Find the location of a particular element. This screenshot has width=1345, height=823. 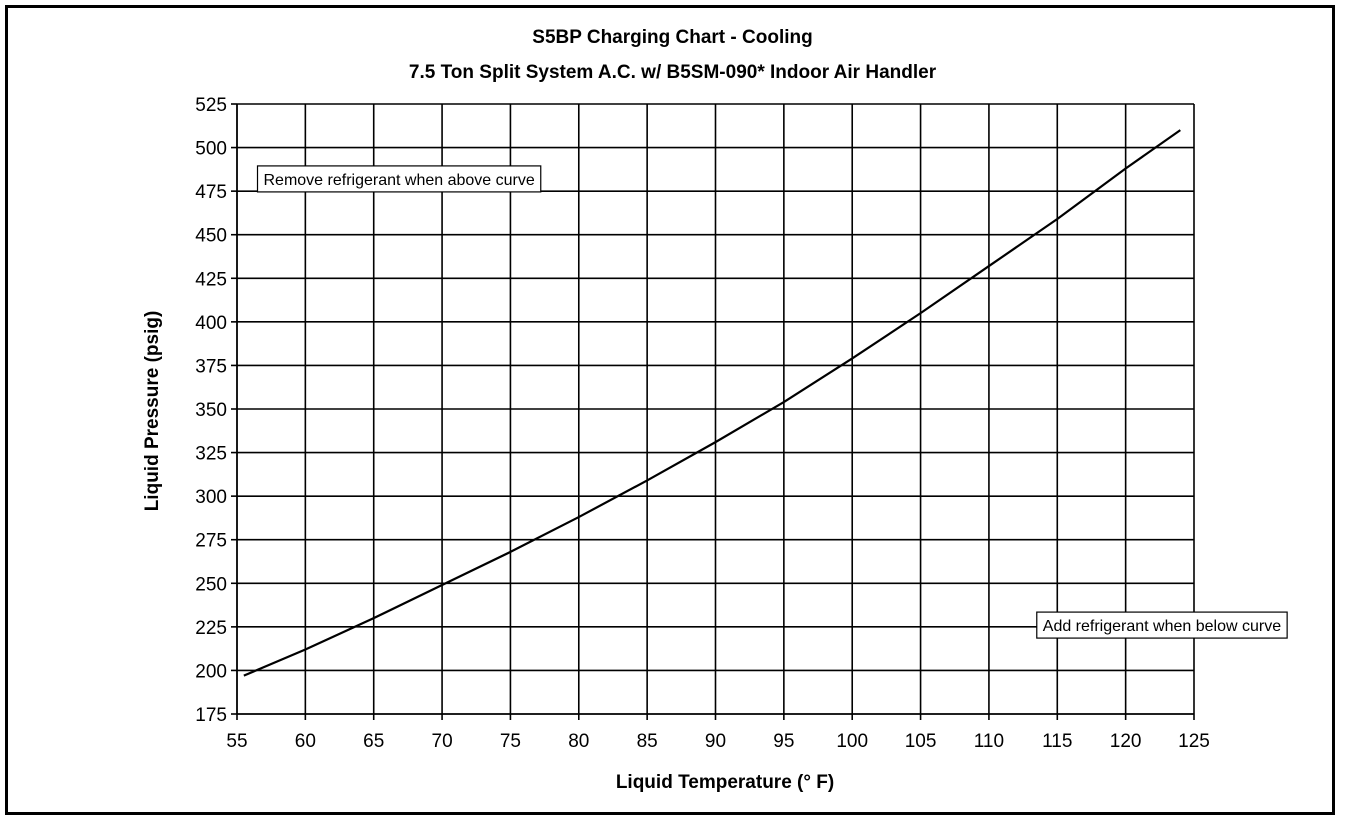

y-tick-label: 250 is located at coordinates (211, 584).